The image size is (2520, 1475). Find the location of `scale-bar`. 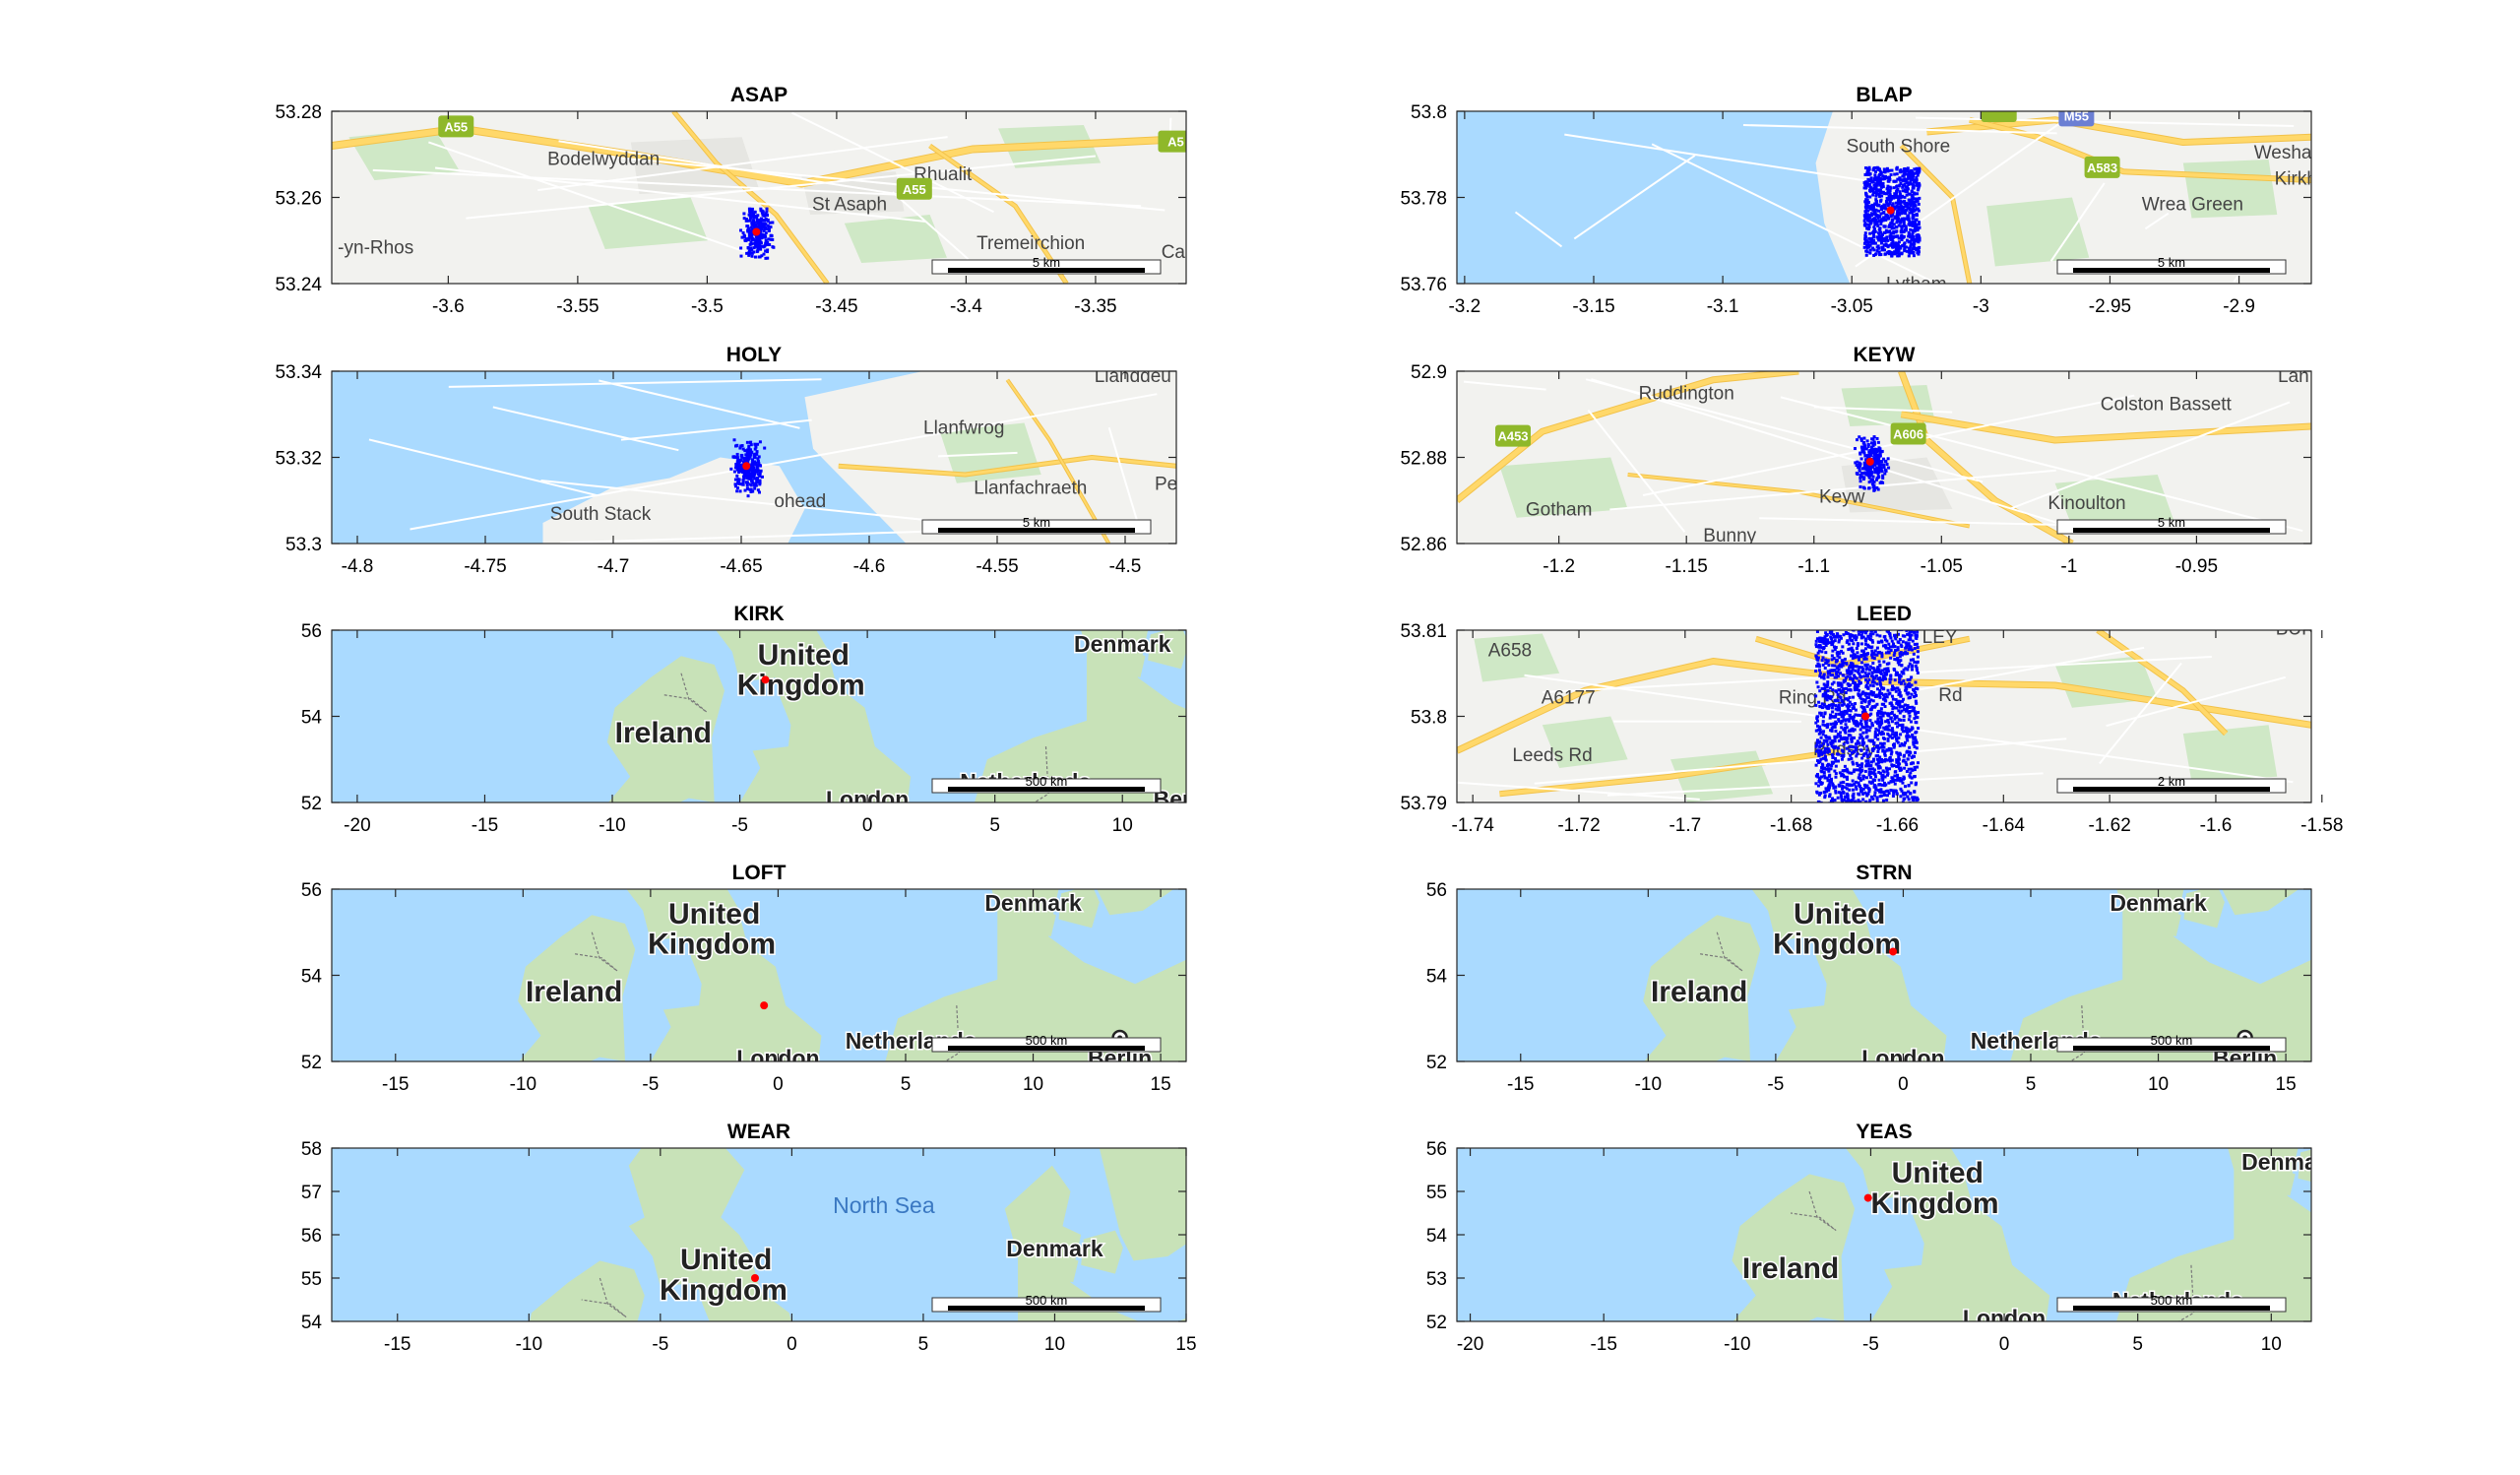

scale-bar is located at coordinates (1046, 789).